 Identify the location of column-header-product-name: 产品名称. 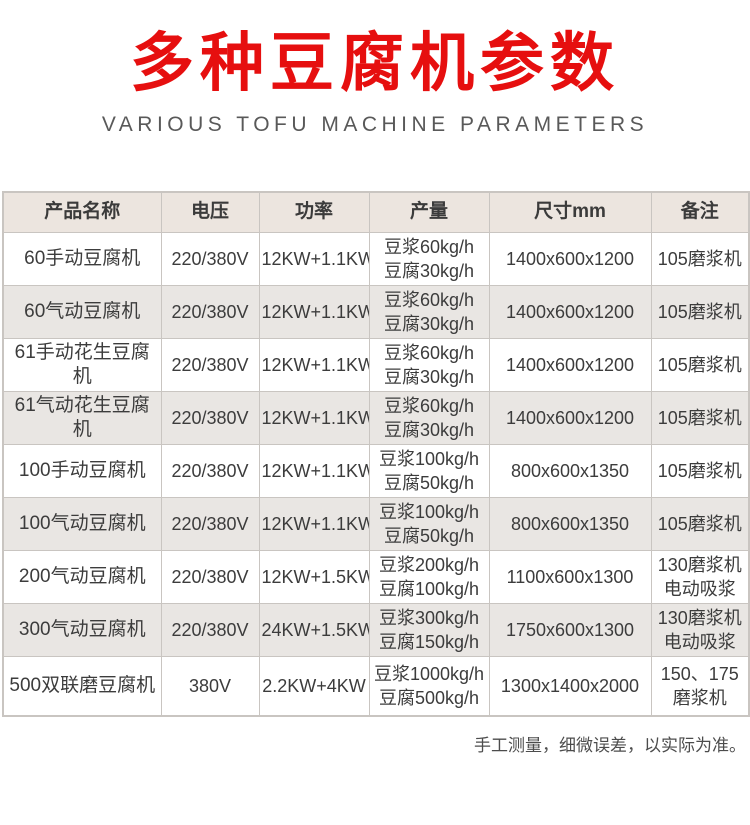
(82, 212).